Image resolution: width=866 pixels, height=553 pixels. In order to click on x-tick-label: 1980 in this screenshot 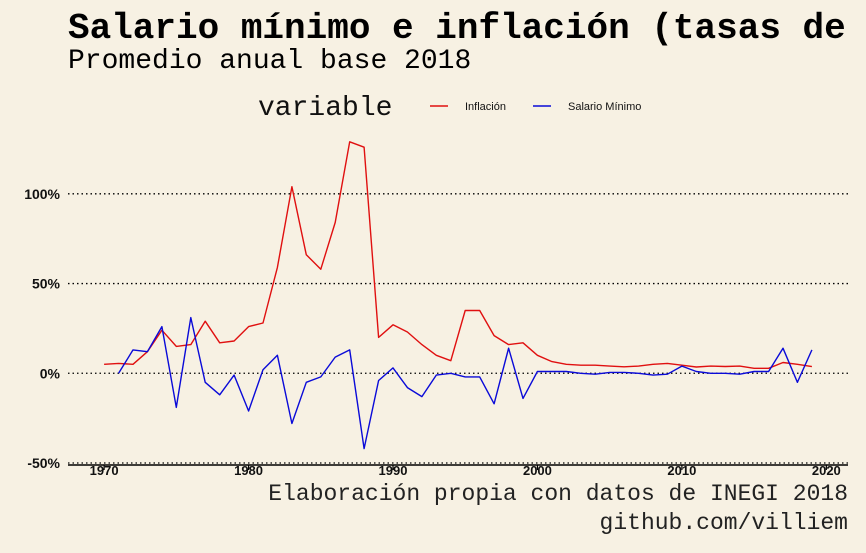, I will do `click(248, 470)`.